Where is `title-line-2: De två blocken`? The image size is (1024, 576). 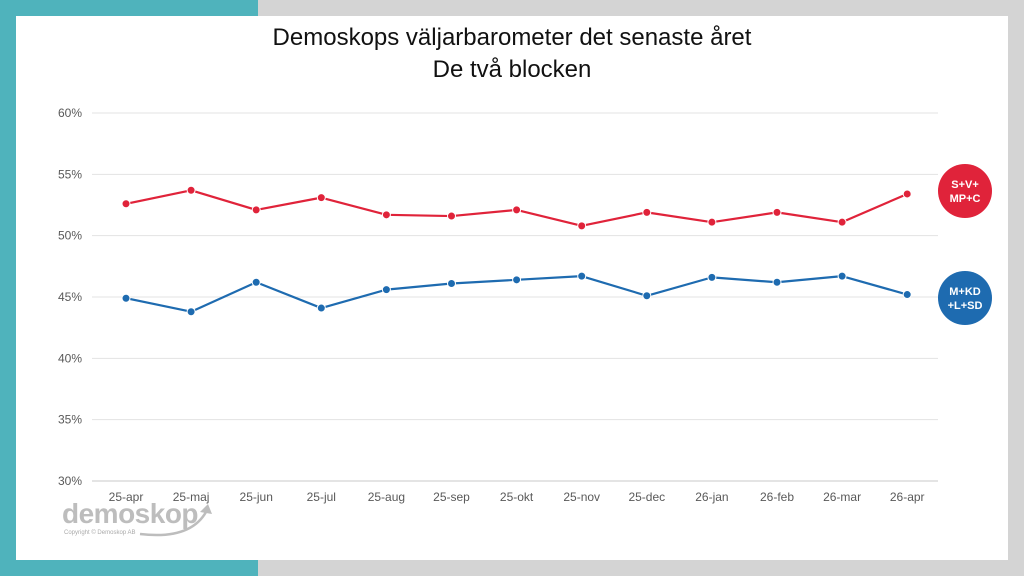 title-line-2: De två blocken is located at coordinates (512, 69).